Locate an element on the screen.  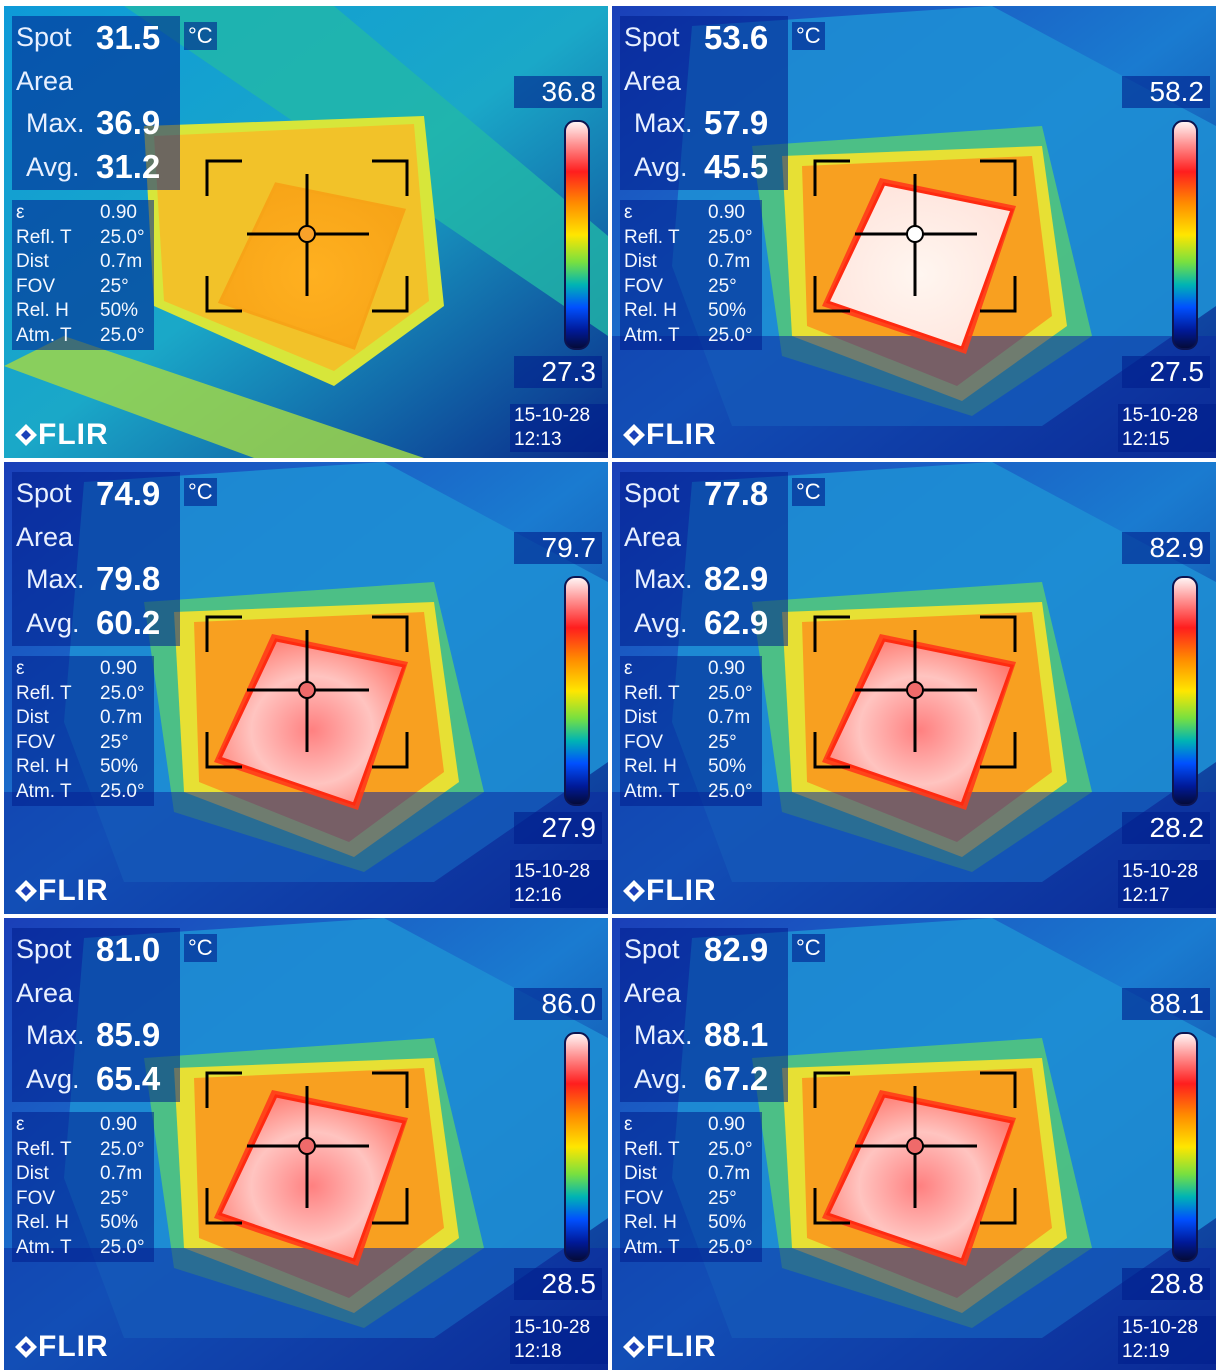
avg-value: 65.4 is located at coordinates (128, 1078).